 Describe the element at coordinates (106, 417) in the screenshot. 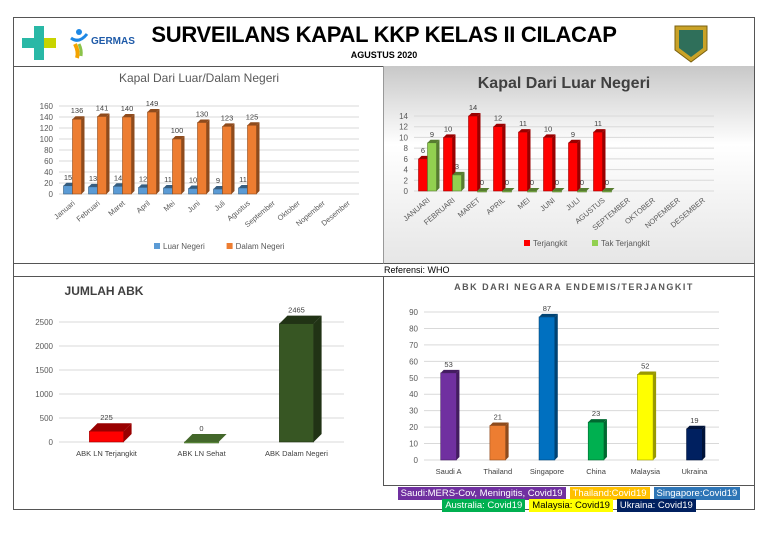

I see `data-label: 225` at that location.